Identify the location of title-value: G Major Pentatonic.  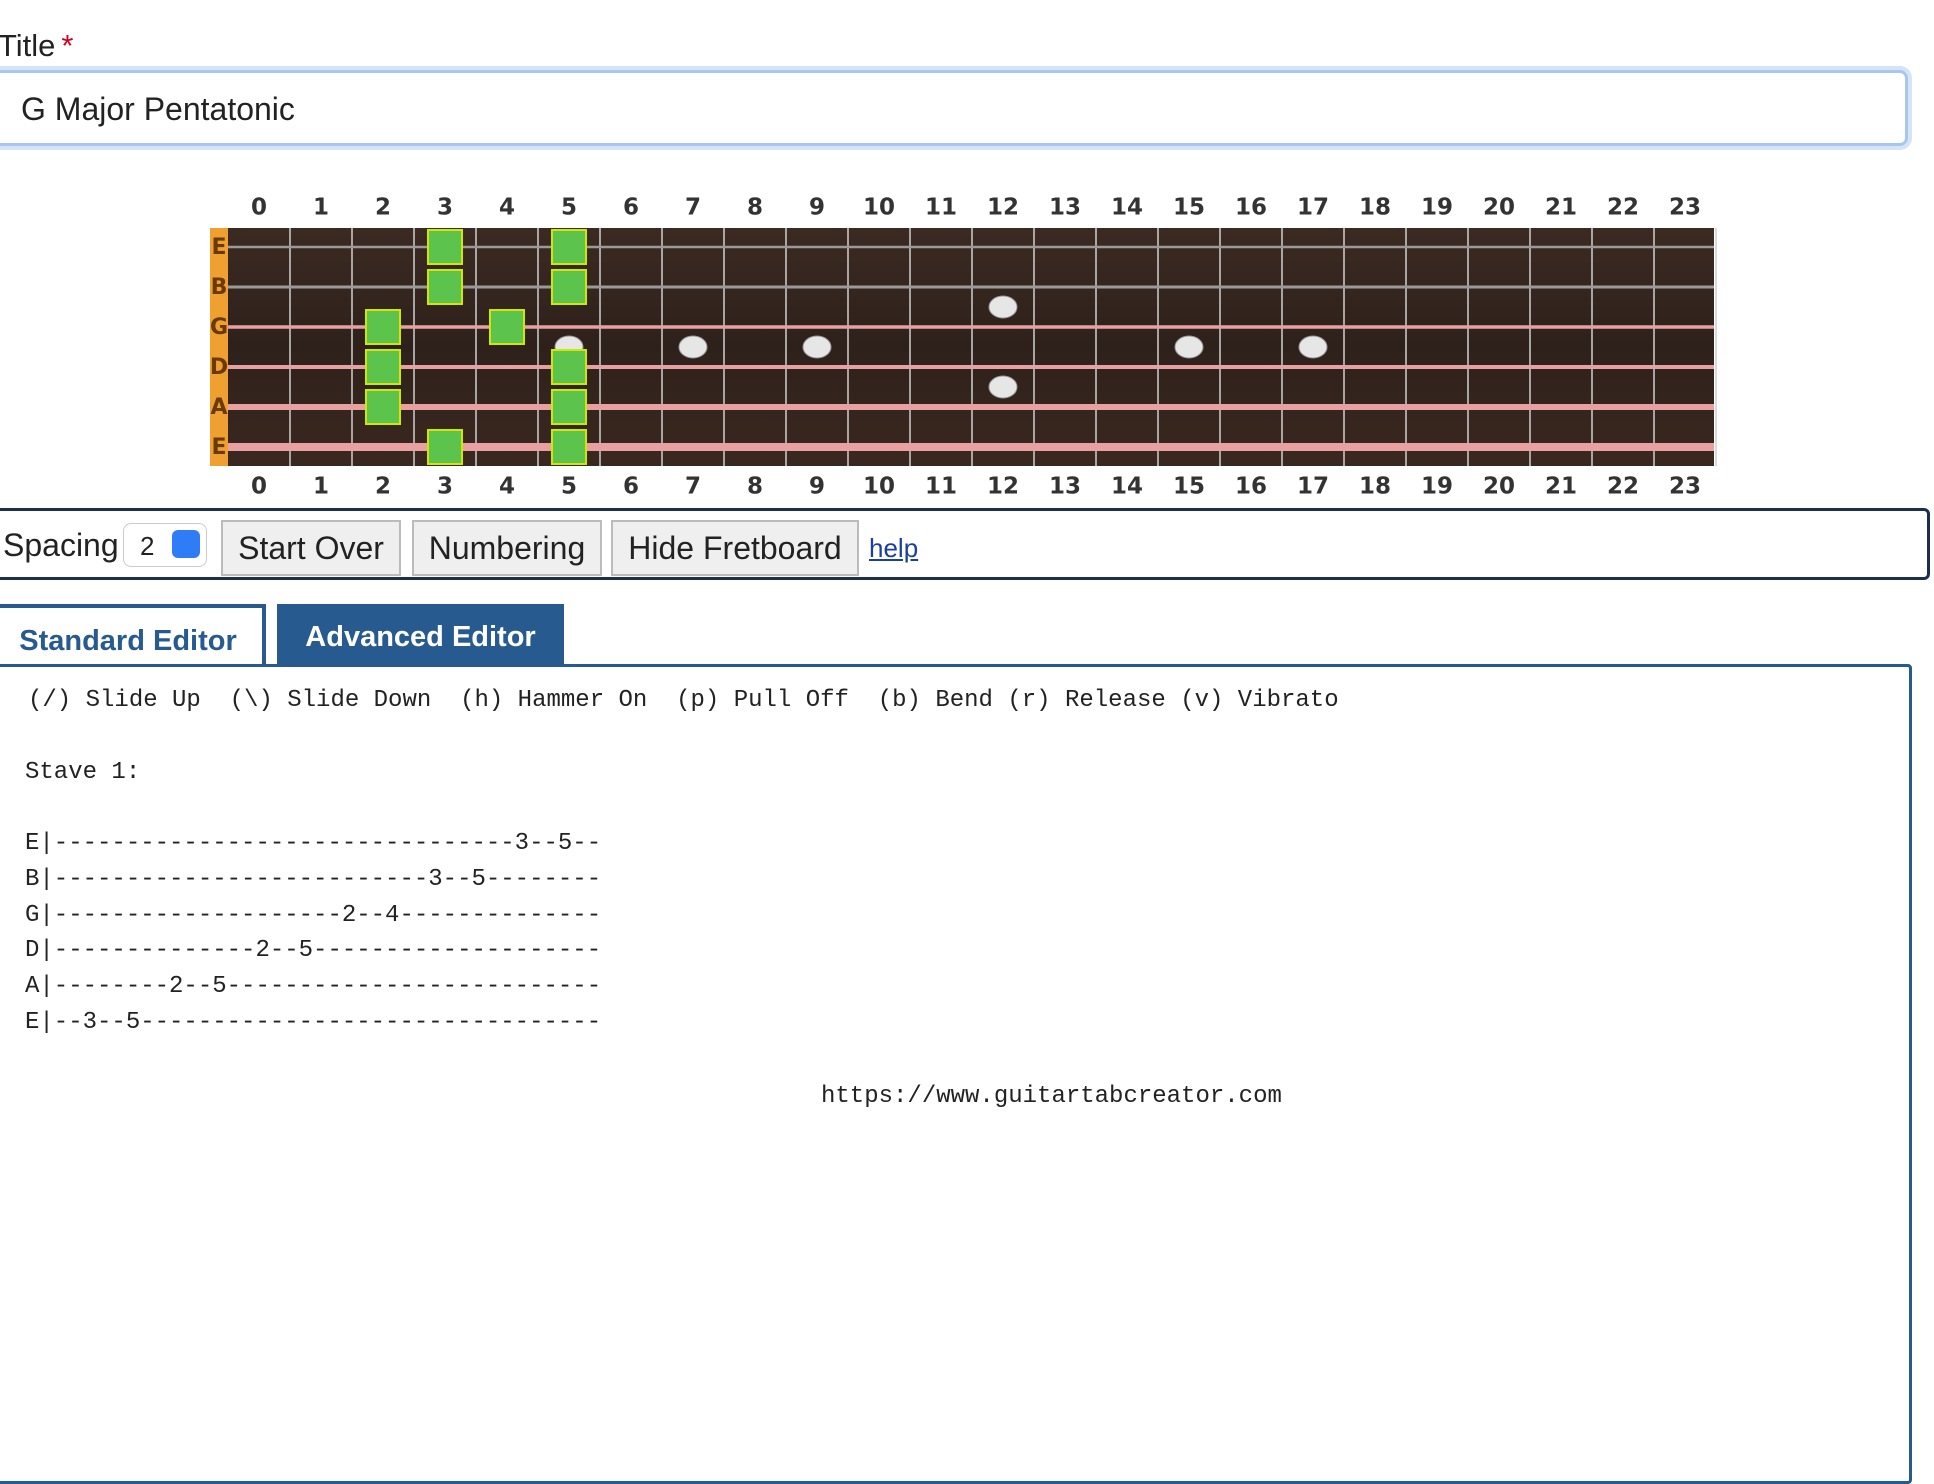
(158, 109).